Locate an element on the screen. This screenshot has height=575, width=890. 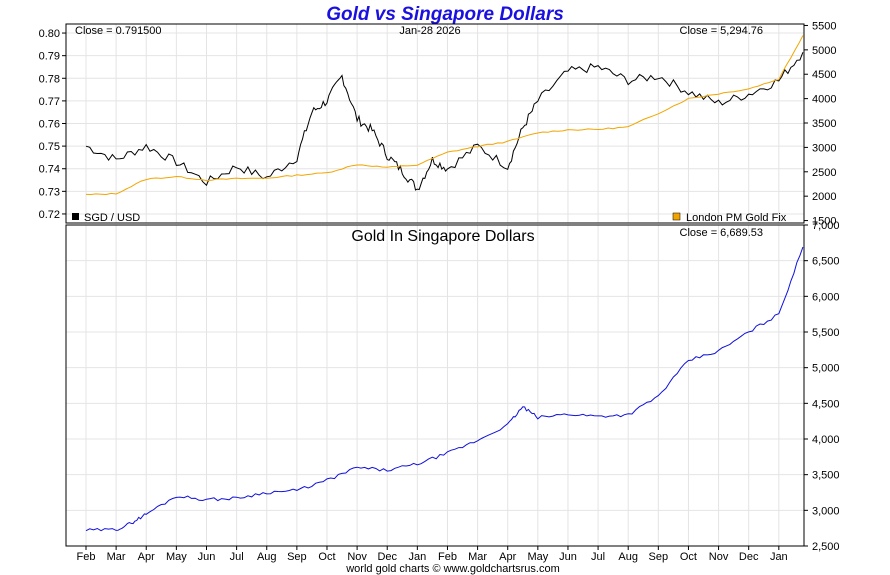
right-tick-label: 4000 is located at coordinates (824, 100).